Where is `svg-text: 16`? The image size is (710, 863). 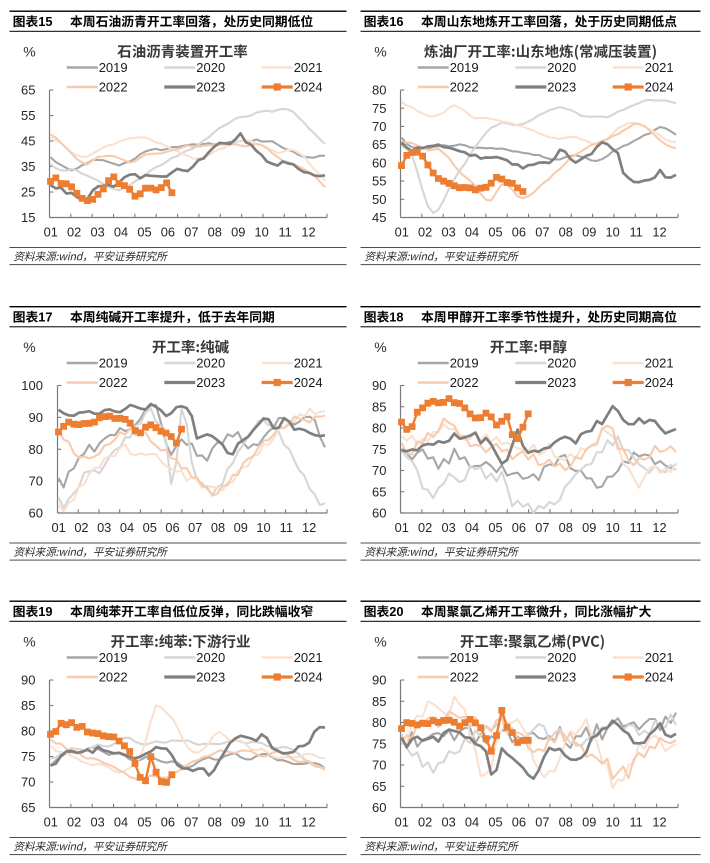
svg-text: 16 is located at coordinates (396, 21).